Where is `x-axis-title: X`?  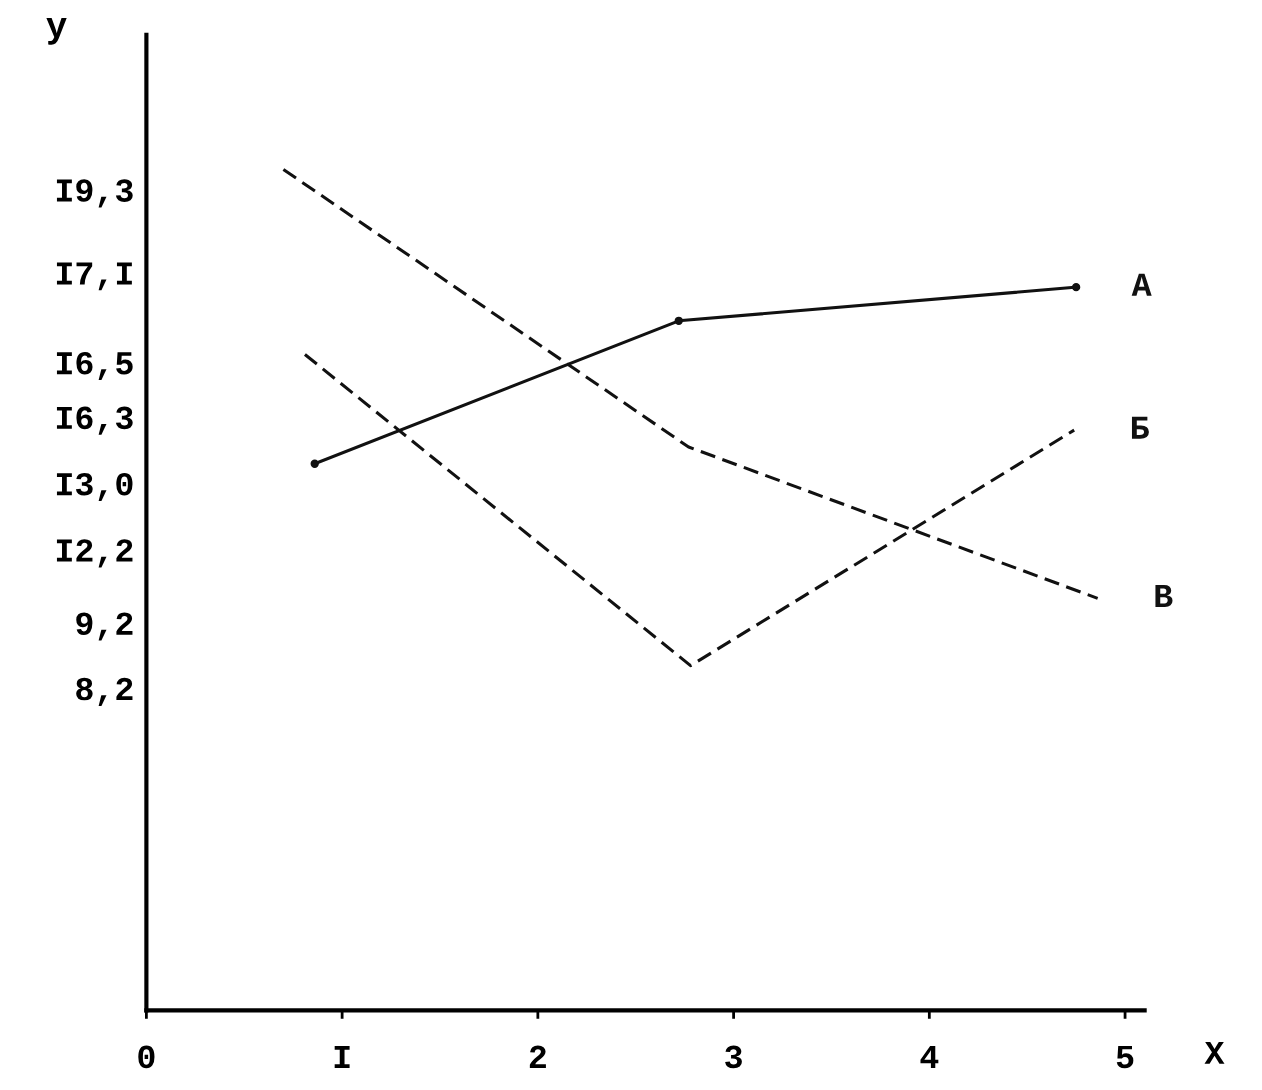 x-axis-title: X is located at coordinates (1214, 1052).